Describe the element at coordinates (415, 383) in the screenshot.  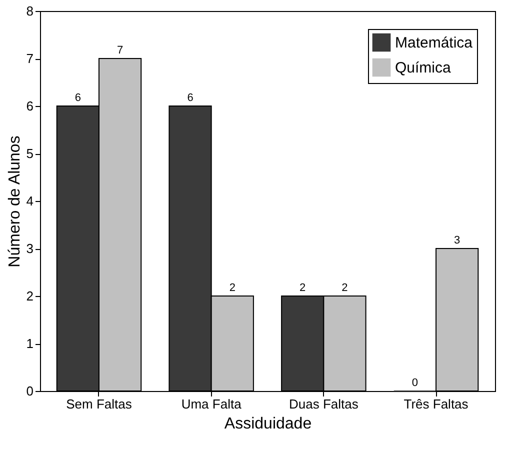
I see `data-label: 0` at that location.